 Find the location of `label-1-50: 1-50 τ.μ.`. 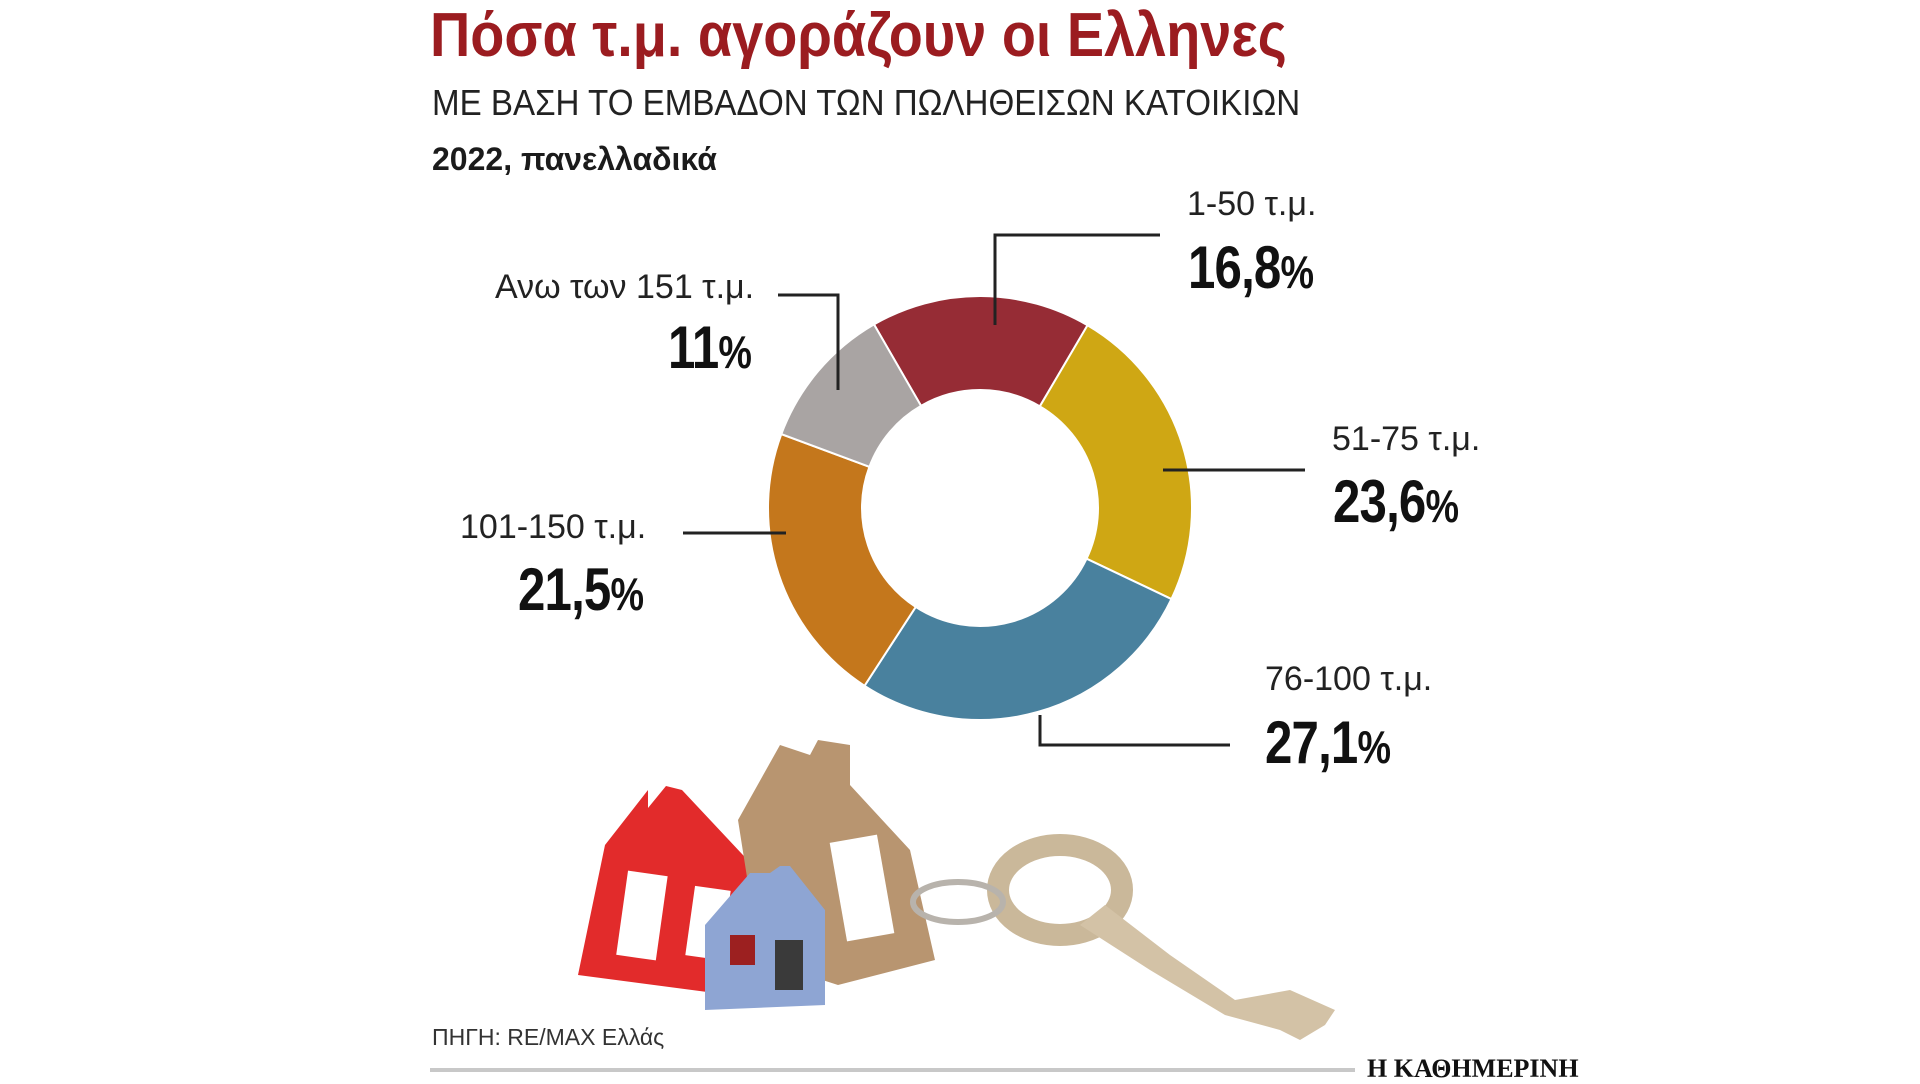

label-1-50: 1-50 τ.μ. is located at coordinates (1252, 204).